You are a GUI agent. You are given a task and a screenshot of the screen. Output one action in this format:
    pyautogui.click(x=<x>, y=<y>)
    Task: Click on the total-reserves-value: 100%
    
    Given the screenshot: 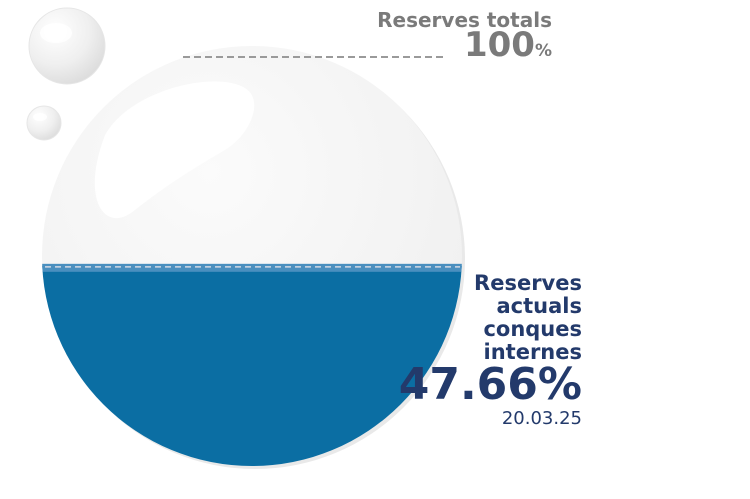 What is the action you would take?
    pyautogui.click(x=508, y=45)
    